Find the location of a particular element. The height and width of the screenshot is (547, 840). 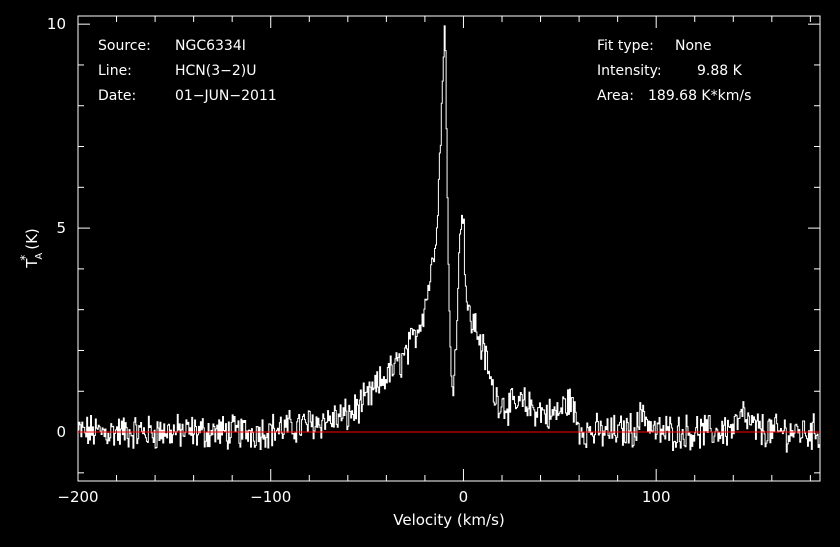

y-axis-label-main: T is located at coordinates (32, 263).